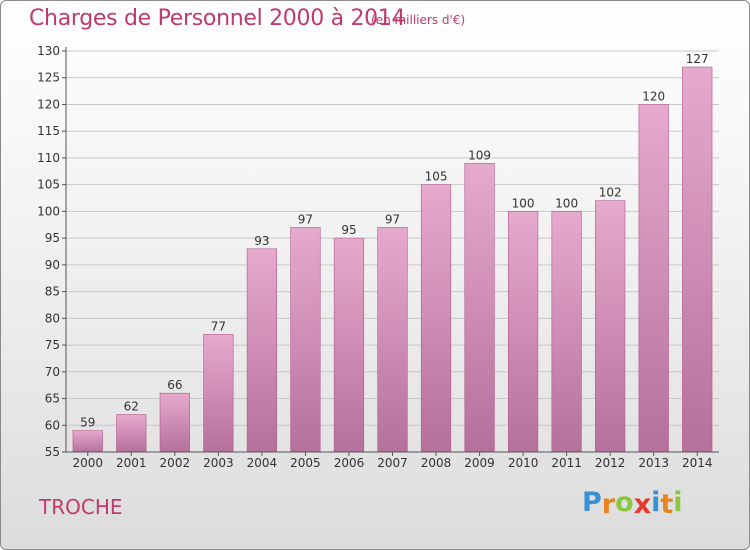 The image size is (750, 550). I want to click on data-label: 66, so click(174, 385).